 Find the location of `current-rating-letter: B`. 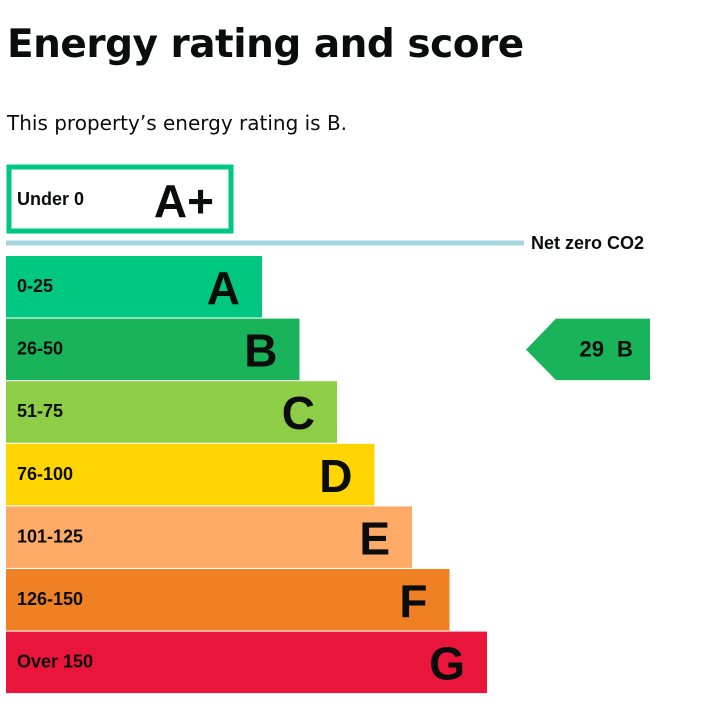

current-rating-letter: B is located at coordinates (625, 349).